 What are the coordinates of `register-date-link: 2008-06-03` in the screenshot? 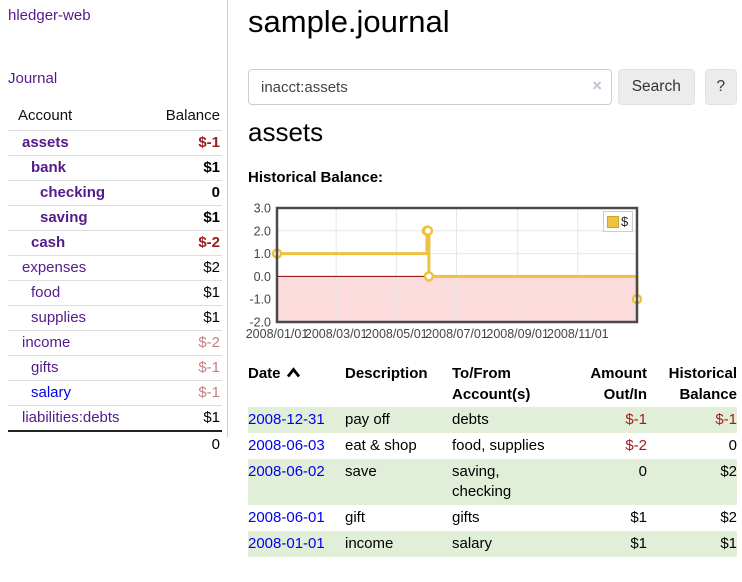 It's located at (286, 445).